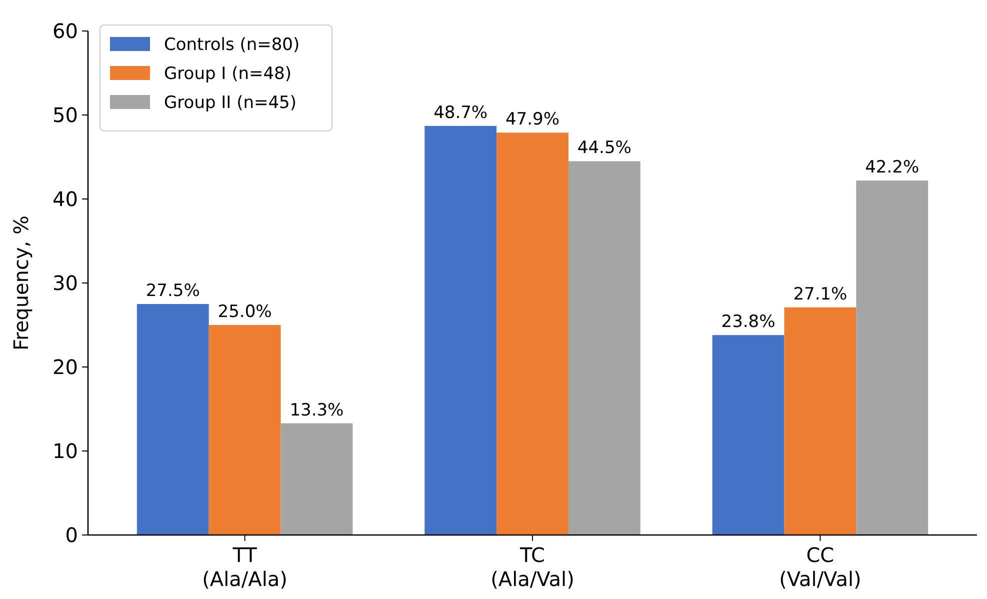 The height and width of the screenshot is (599, 987). What do you see at coordinates (65, 199) in the screenshot?
I see `y-tick-label: 40` at bounding box center [65, 199].